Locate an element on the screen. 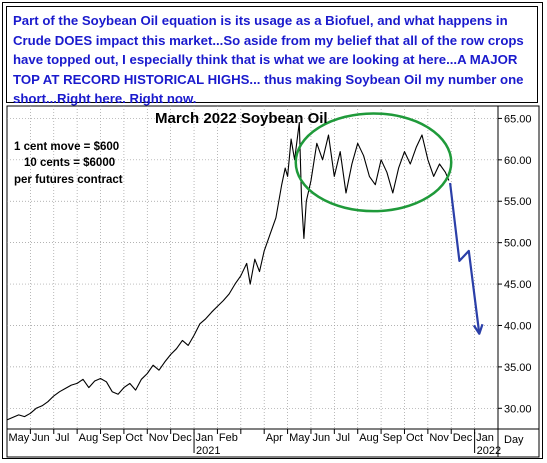 This screenshot has height=463, width=547. x-year-label: 2022 is located at coordinates (489, 451).